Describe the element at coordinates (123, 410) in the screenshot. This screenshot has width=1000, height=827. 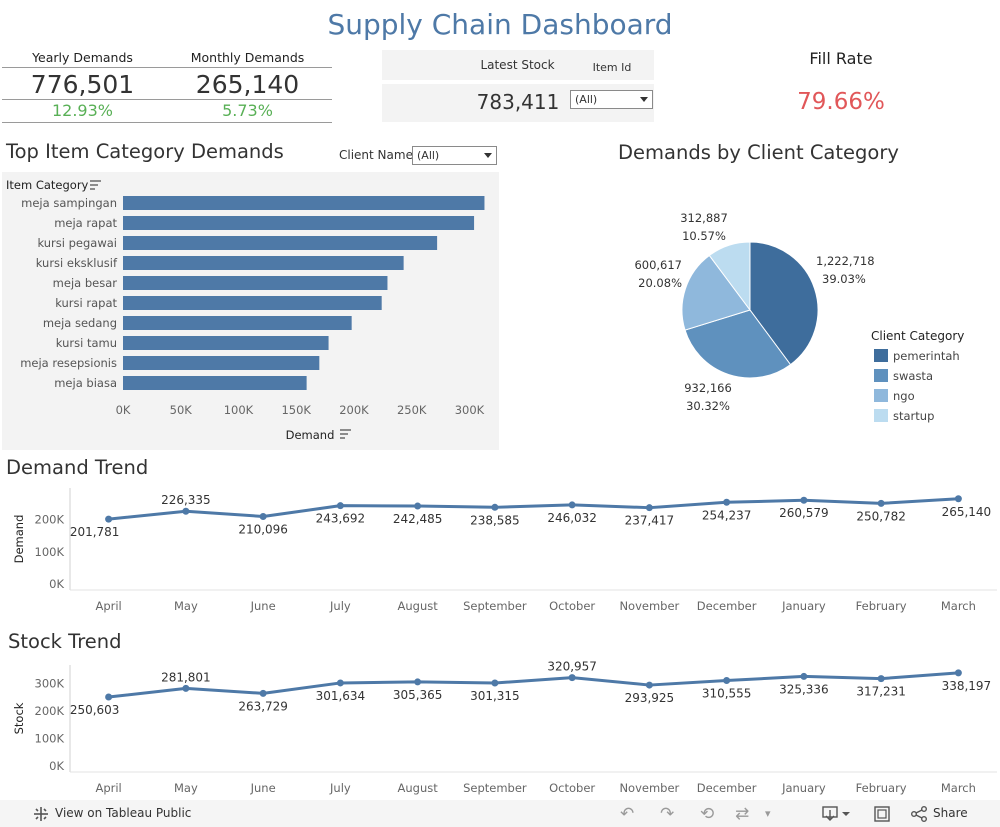
I see `x-tick-label: 0K` at that location.